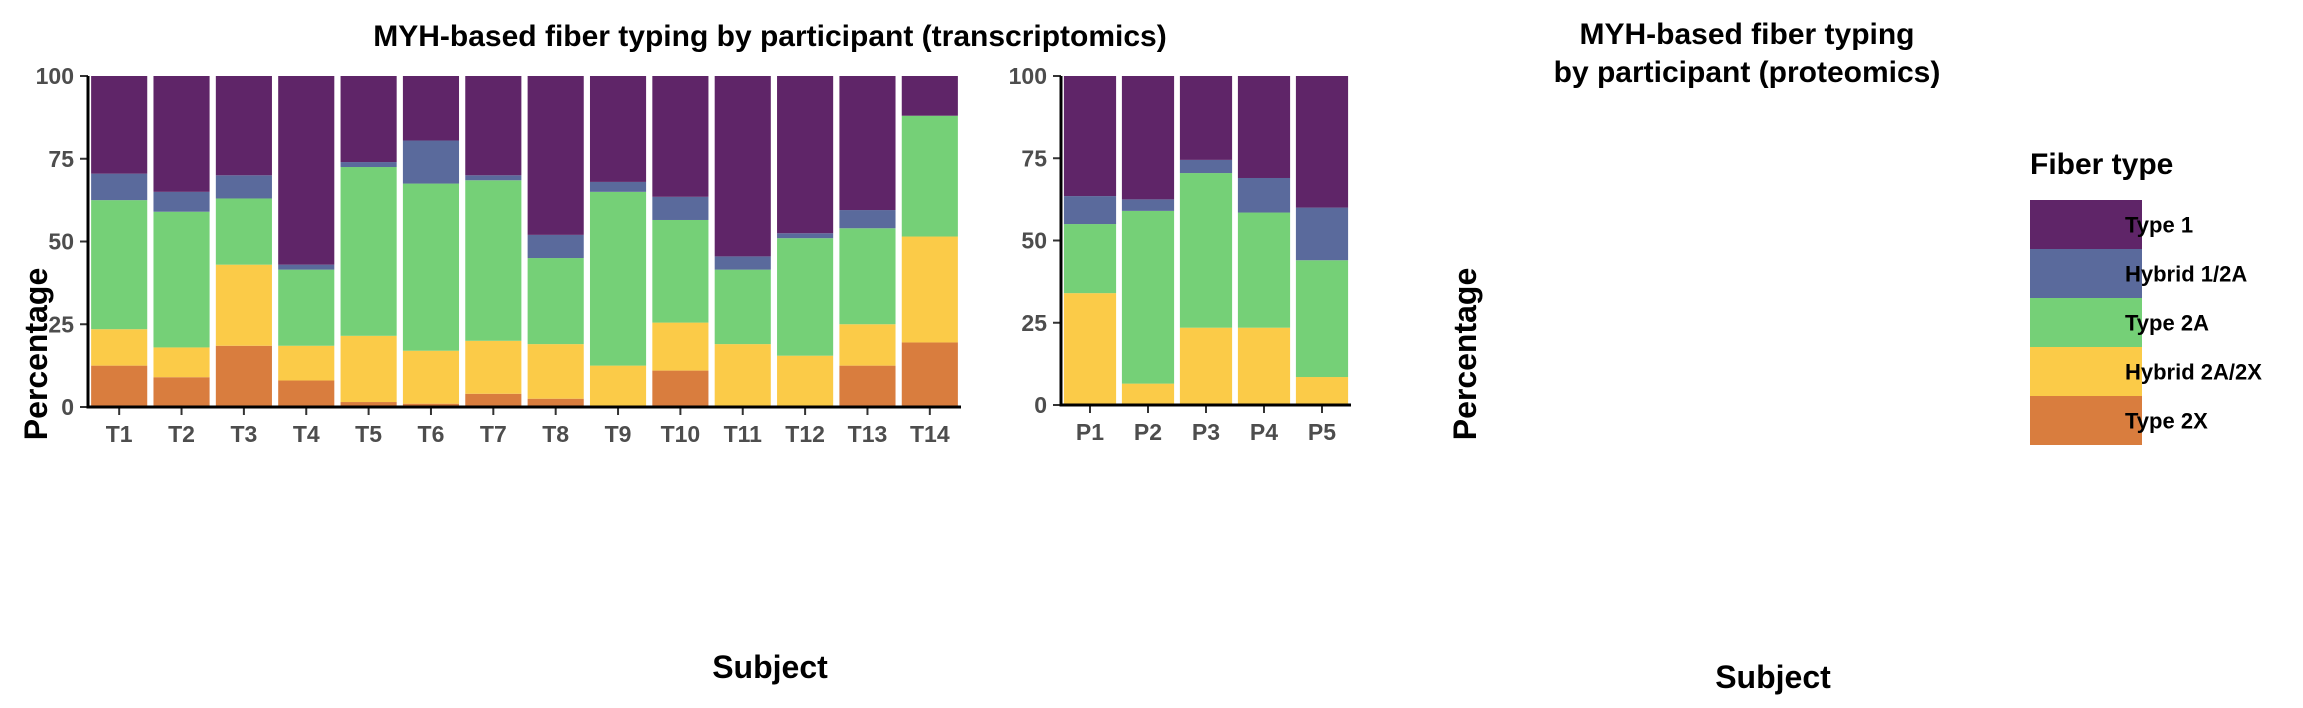 The height and width of the screenshot is (708, 2303). What do you see at coordinates (243, 434) in the screenshot?
I see `x-tick-label: T3` at bounding box center [243, 434].